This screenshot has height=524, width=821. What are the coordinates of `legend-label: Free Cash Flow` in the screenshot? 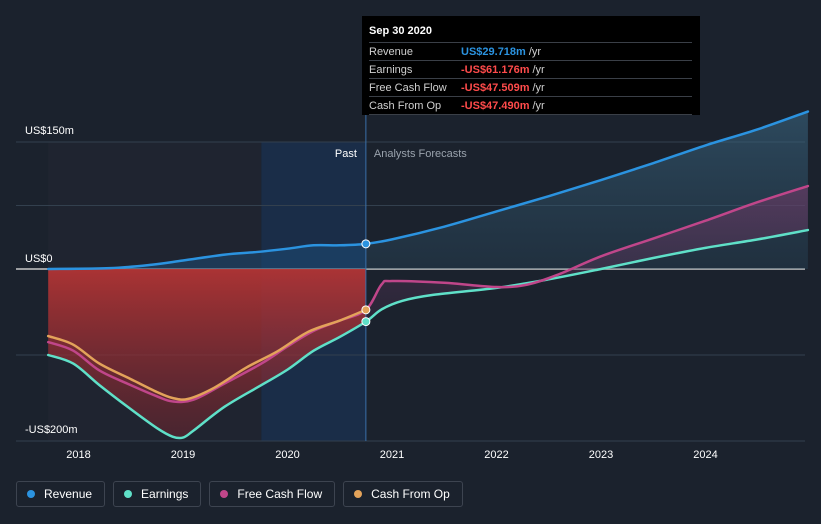 It's located at (280, 494).